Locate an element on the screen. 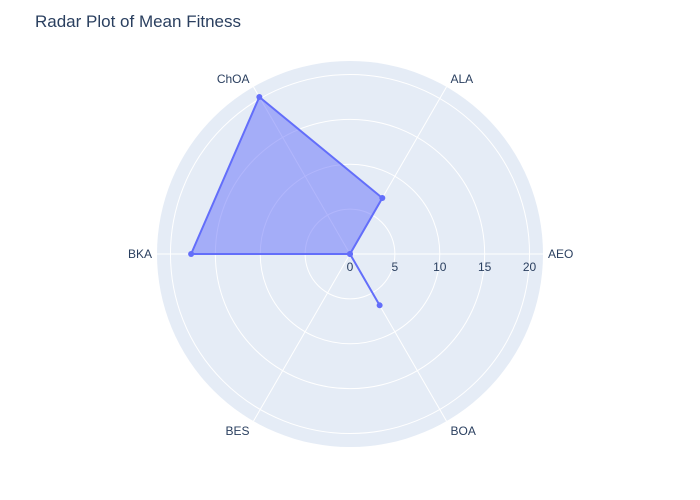 Image resolution: width=700 pixels, height=500 pixels. category-label: BOA is located at coordinates (463, 431).